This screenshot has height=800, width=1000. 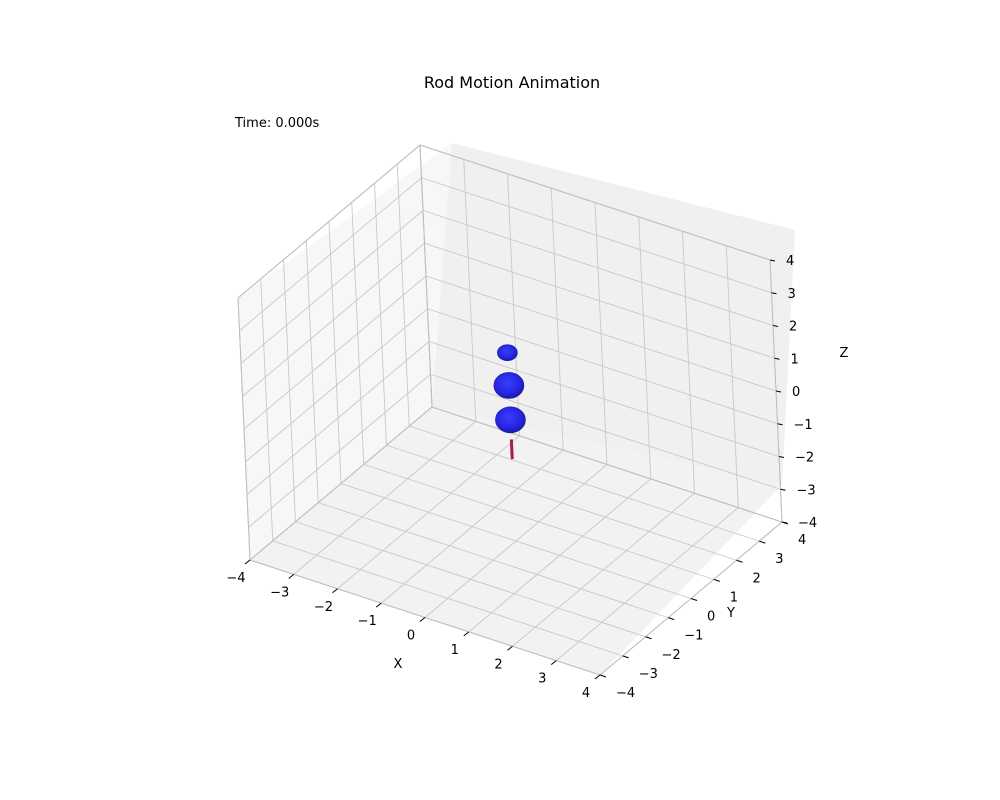 I want to click on y-tick-label: −4, so click(x=625, y=693).